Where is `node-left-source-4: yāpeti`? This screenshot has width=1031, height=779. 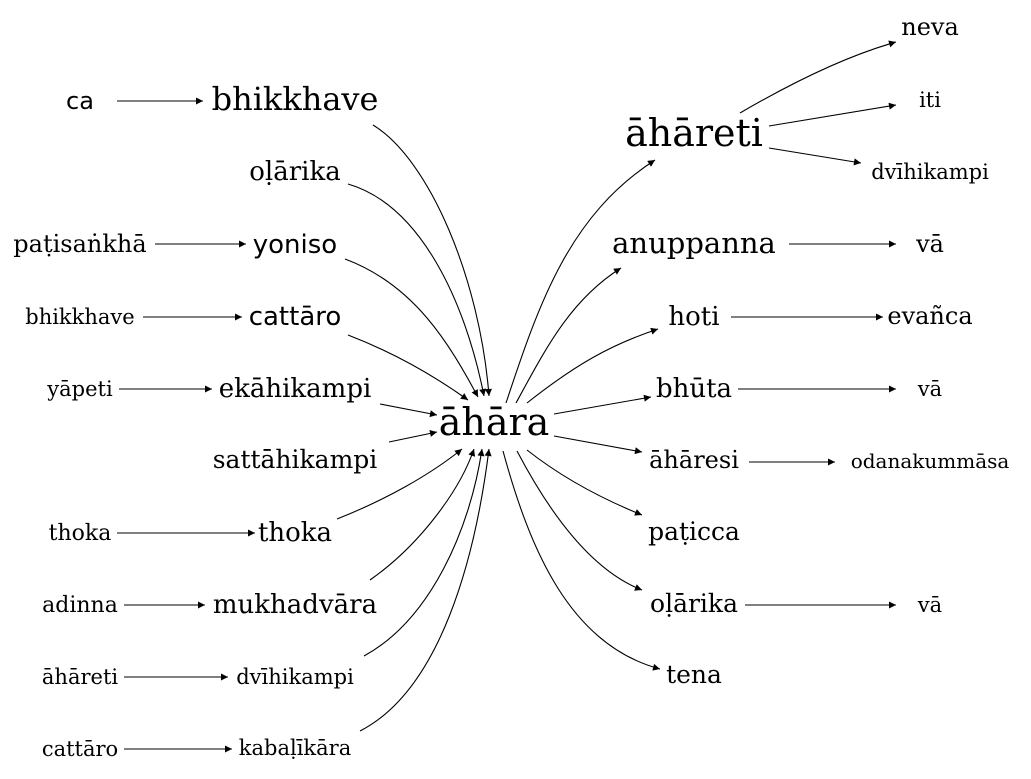 node-left-source-4: yāpeti is located at coordinates (79, 389).